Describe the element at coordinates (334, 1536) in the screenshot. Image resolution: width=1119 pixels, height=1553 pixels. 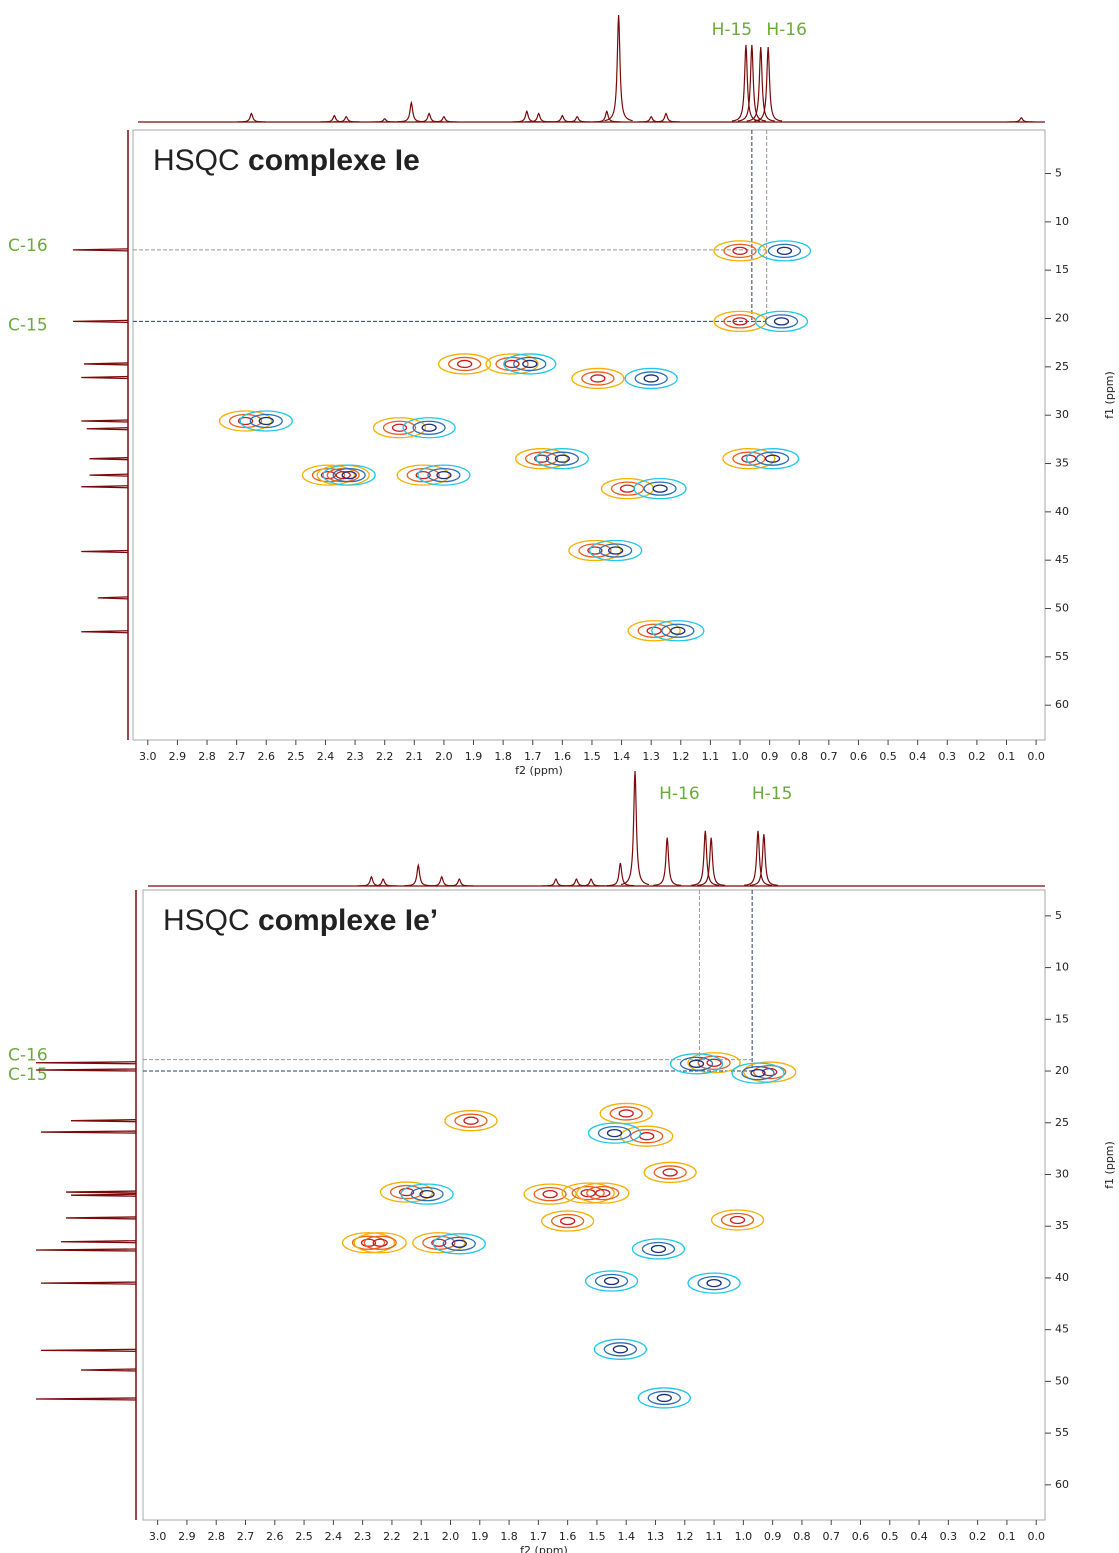
I see `x-tick-label: 2.4` at that location.